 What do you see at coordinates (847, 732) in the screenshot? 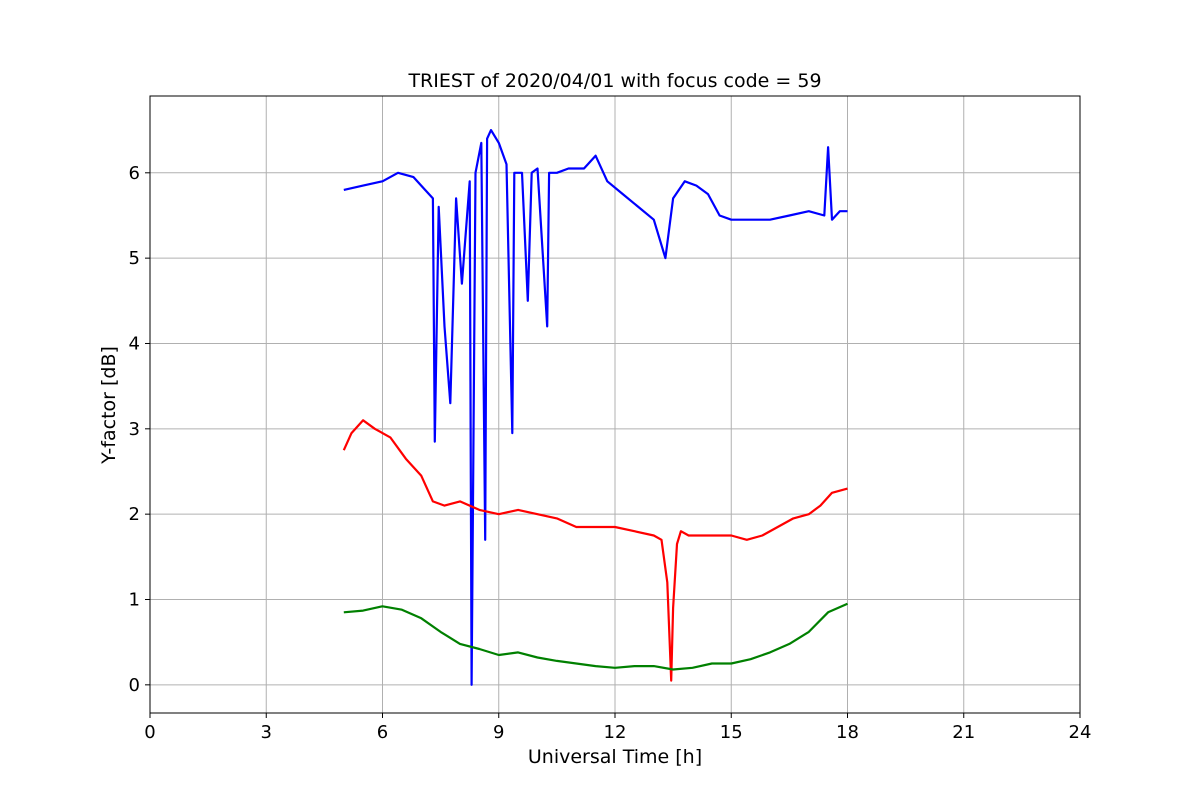
I see `x-tick-label: 18` at bounding box center [847, 732].